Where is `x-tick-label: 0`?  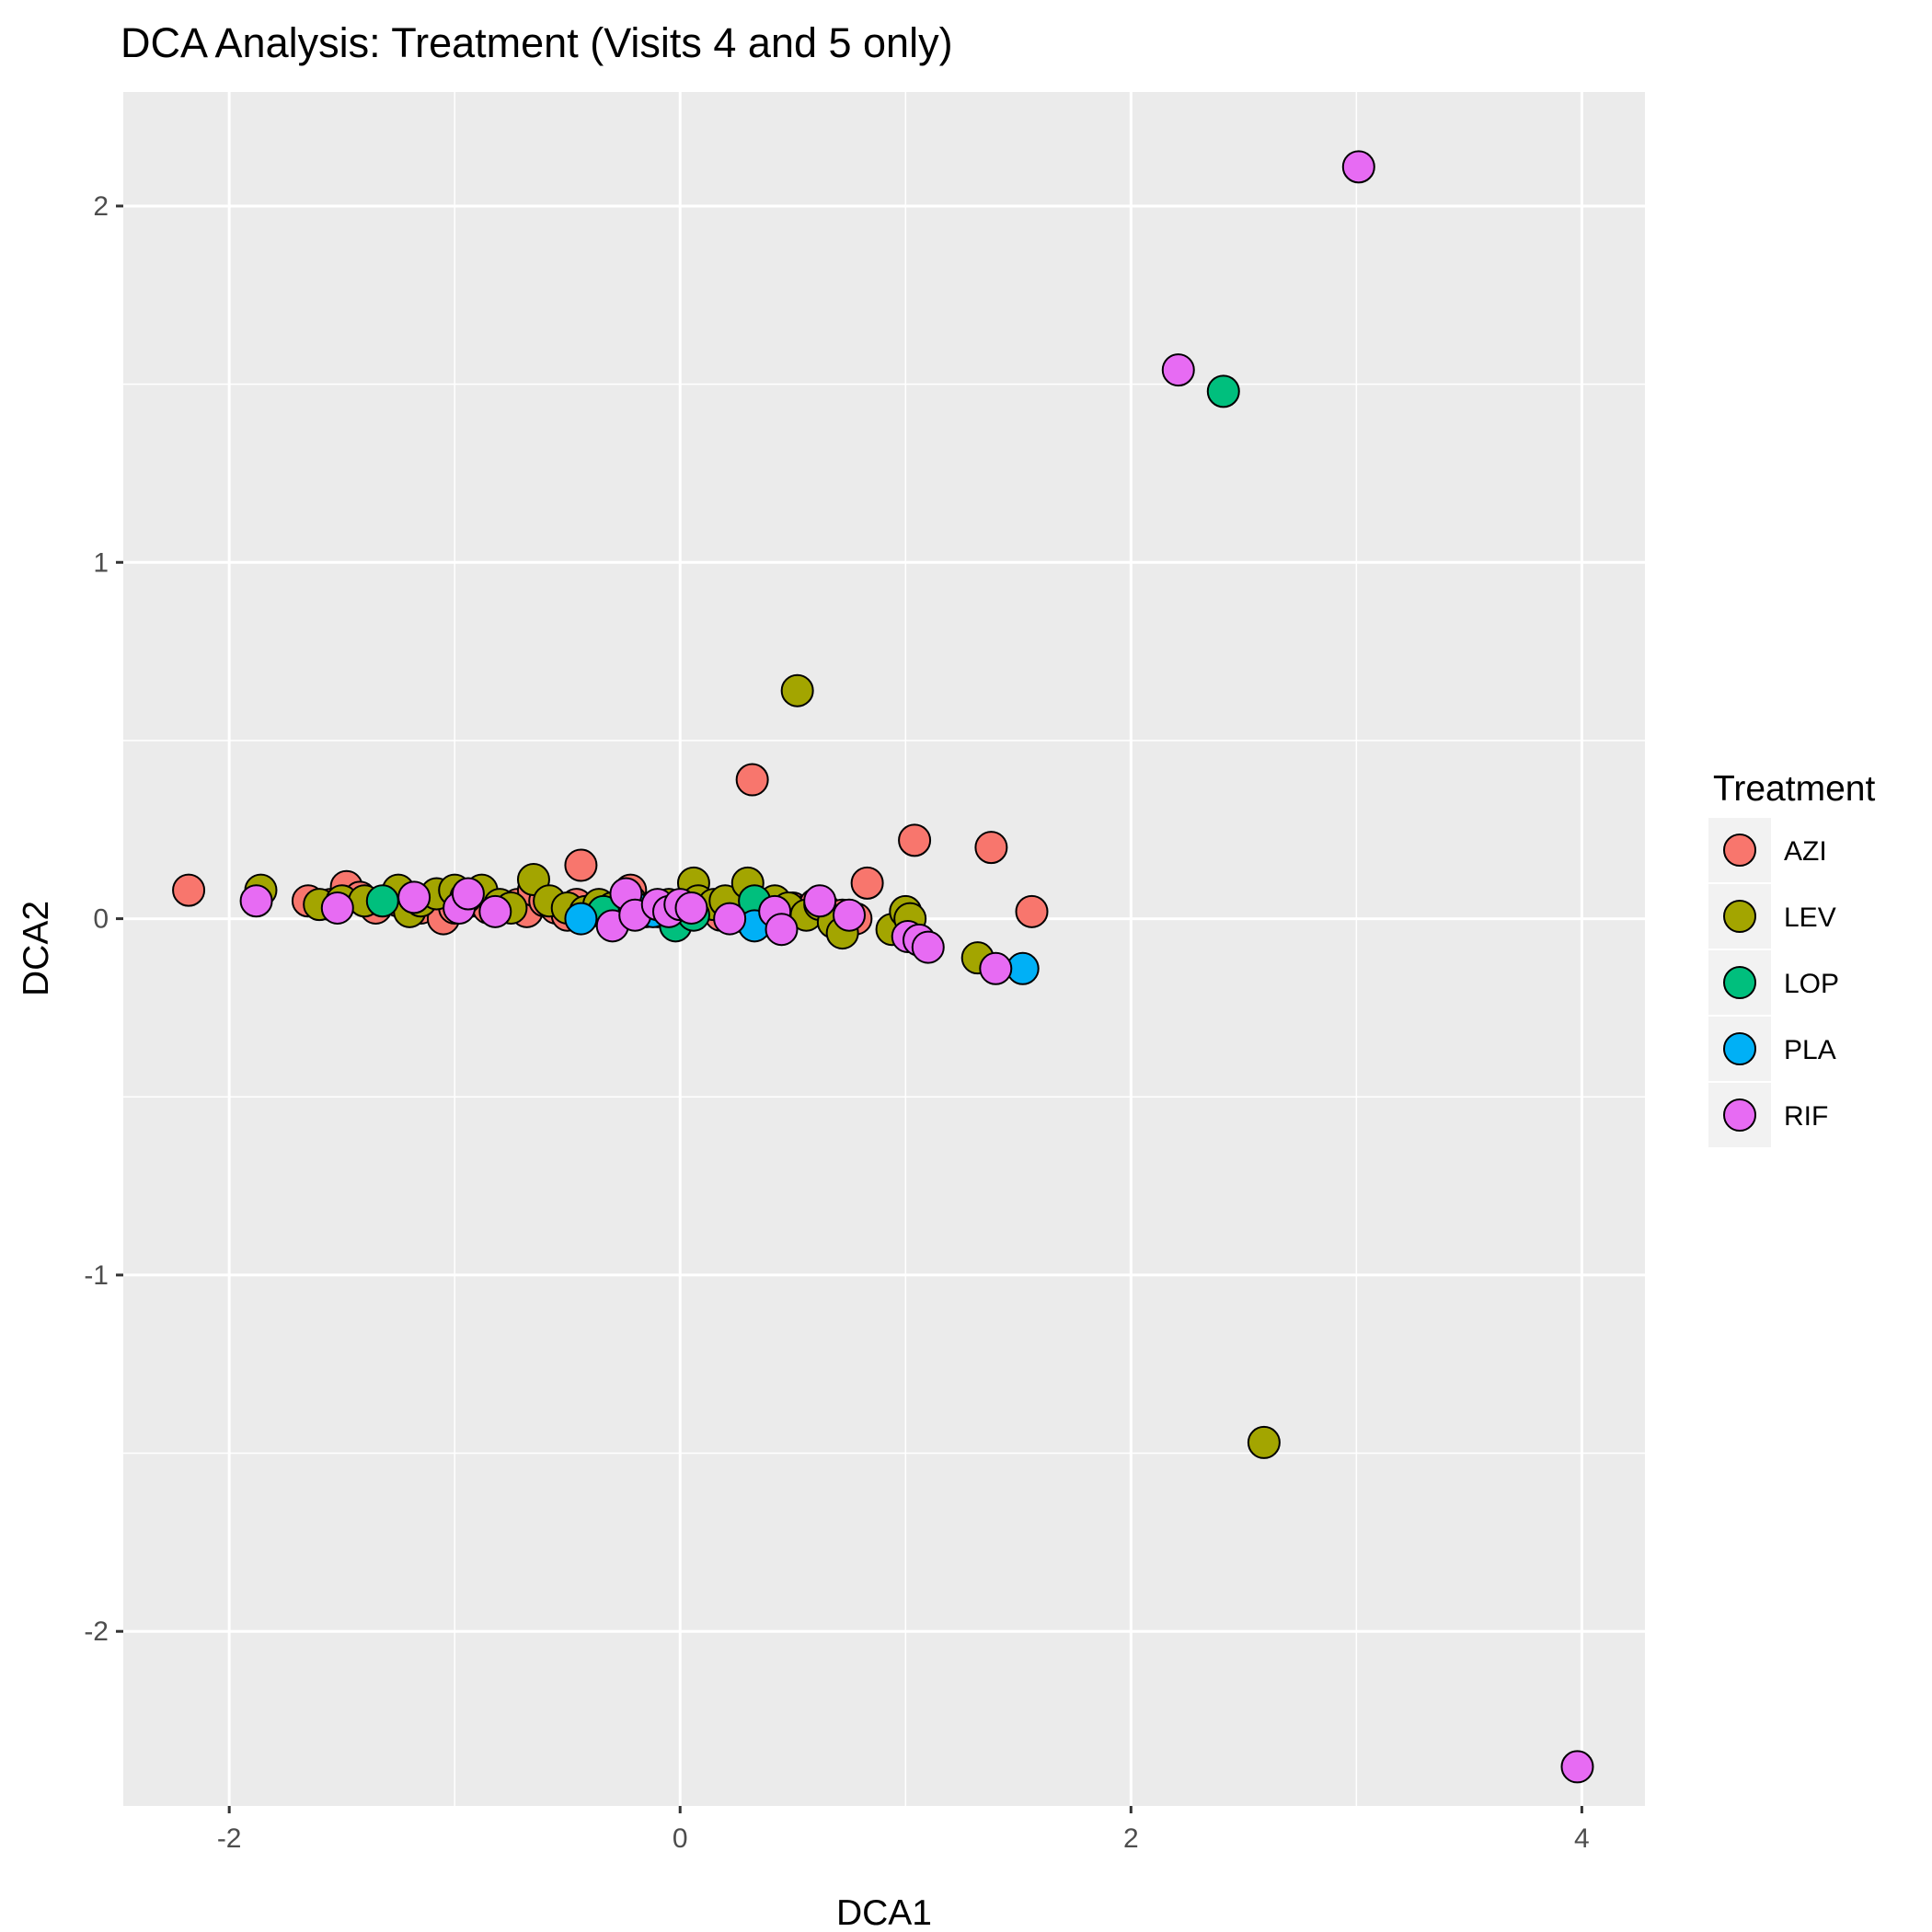
x-tick-label: 0 is located at coordinates (680, 1838).